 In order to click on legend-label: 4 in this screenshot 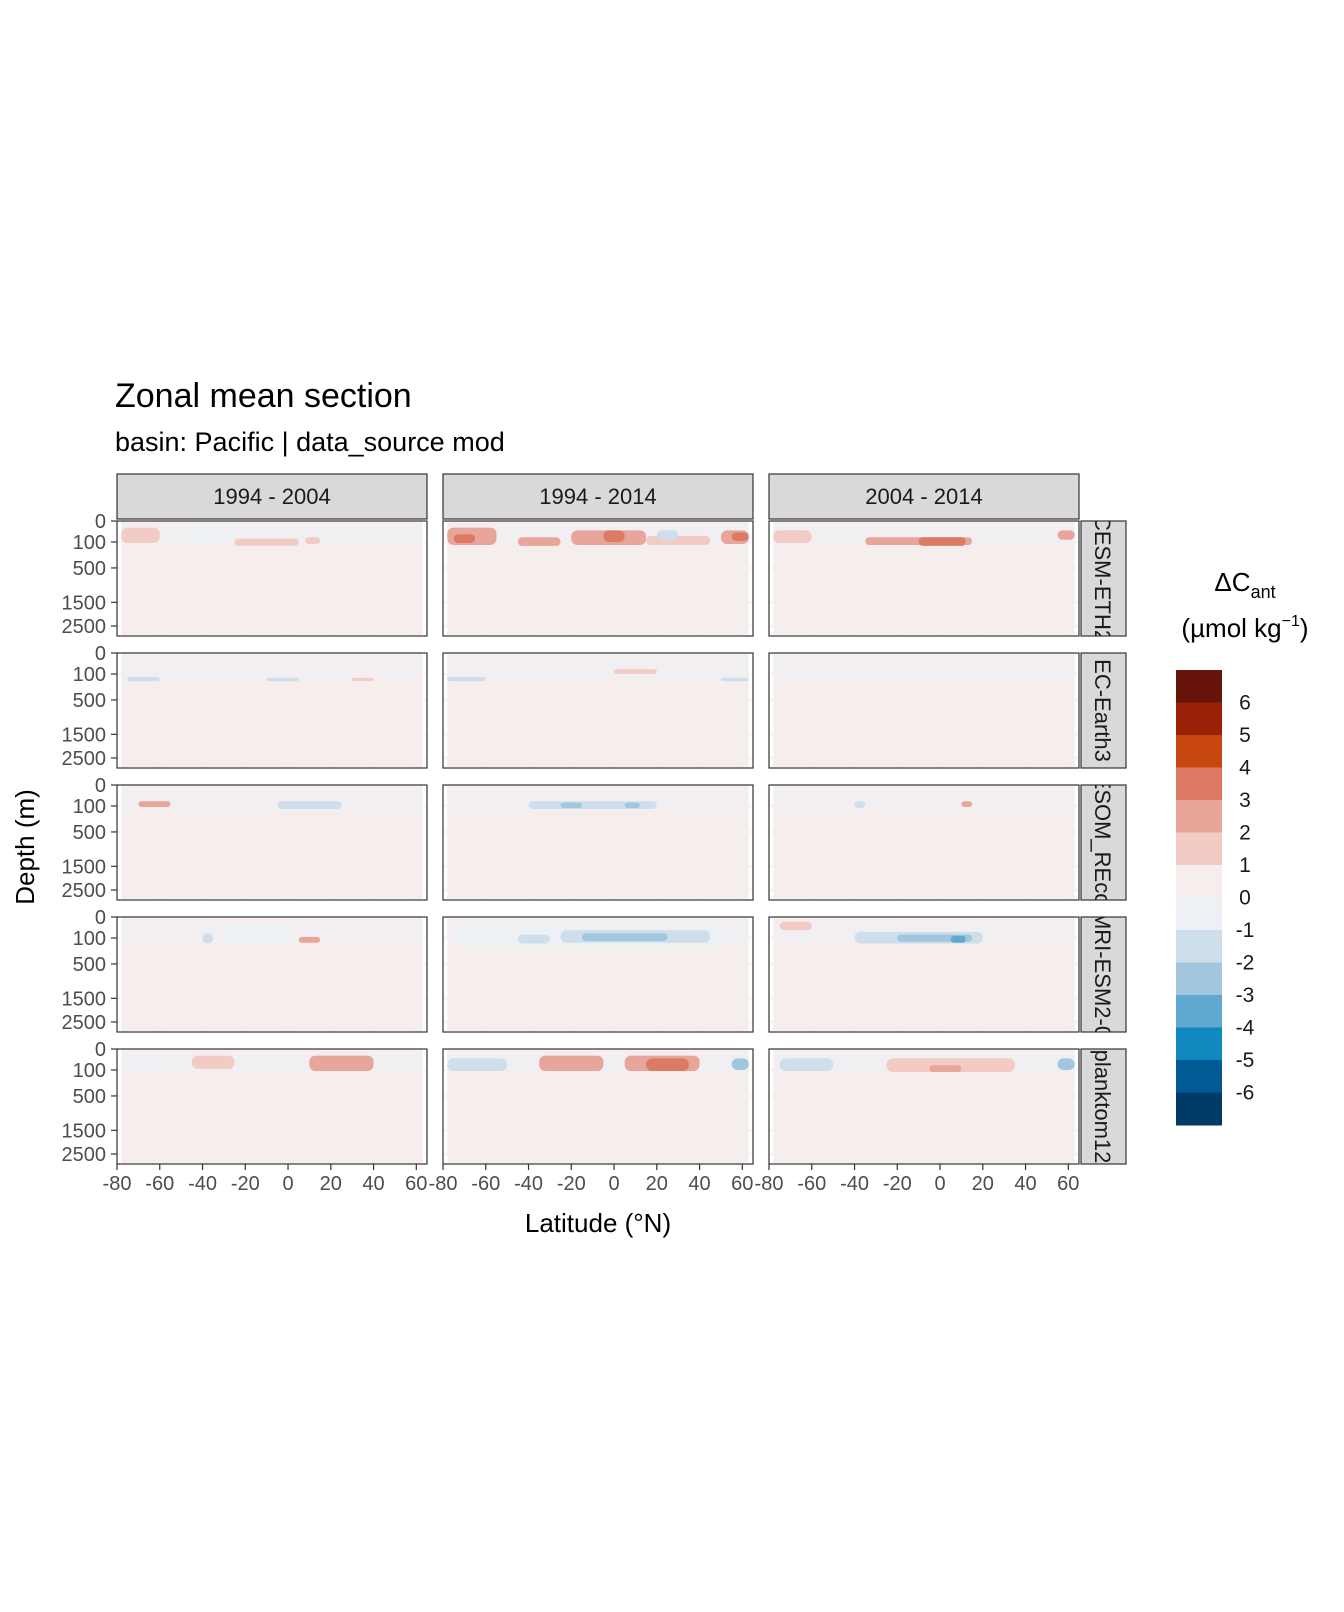, I will do `click(1245, 768)`.